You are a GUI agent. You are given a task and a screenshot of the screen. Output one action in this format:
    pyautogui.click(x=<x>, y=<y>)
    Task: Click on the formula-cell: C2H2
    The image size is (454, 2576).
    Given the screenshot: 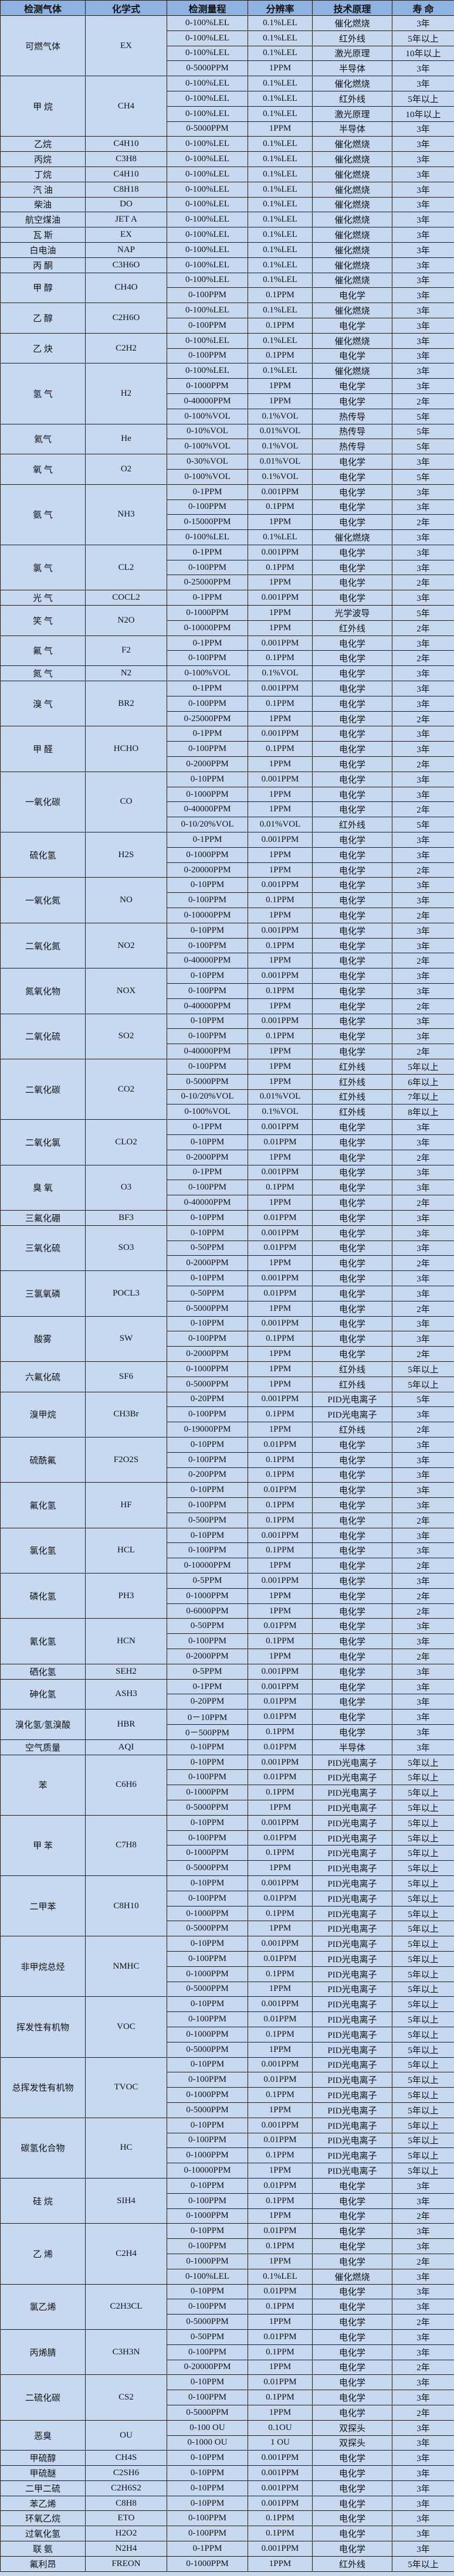 What is the action you would take?
    pyautogui.click(x=126, y=348)
    